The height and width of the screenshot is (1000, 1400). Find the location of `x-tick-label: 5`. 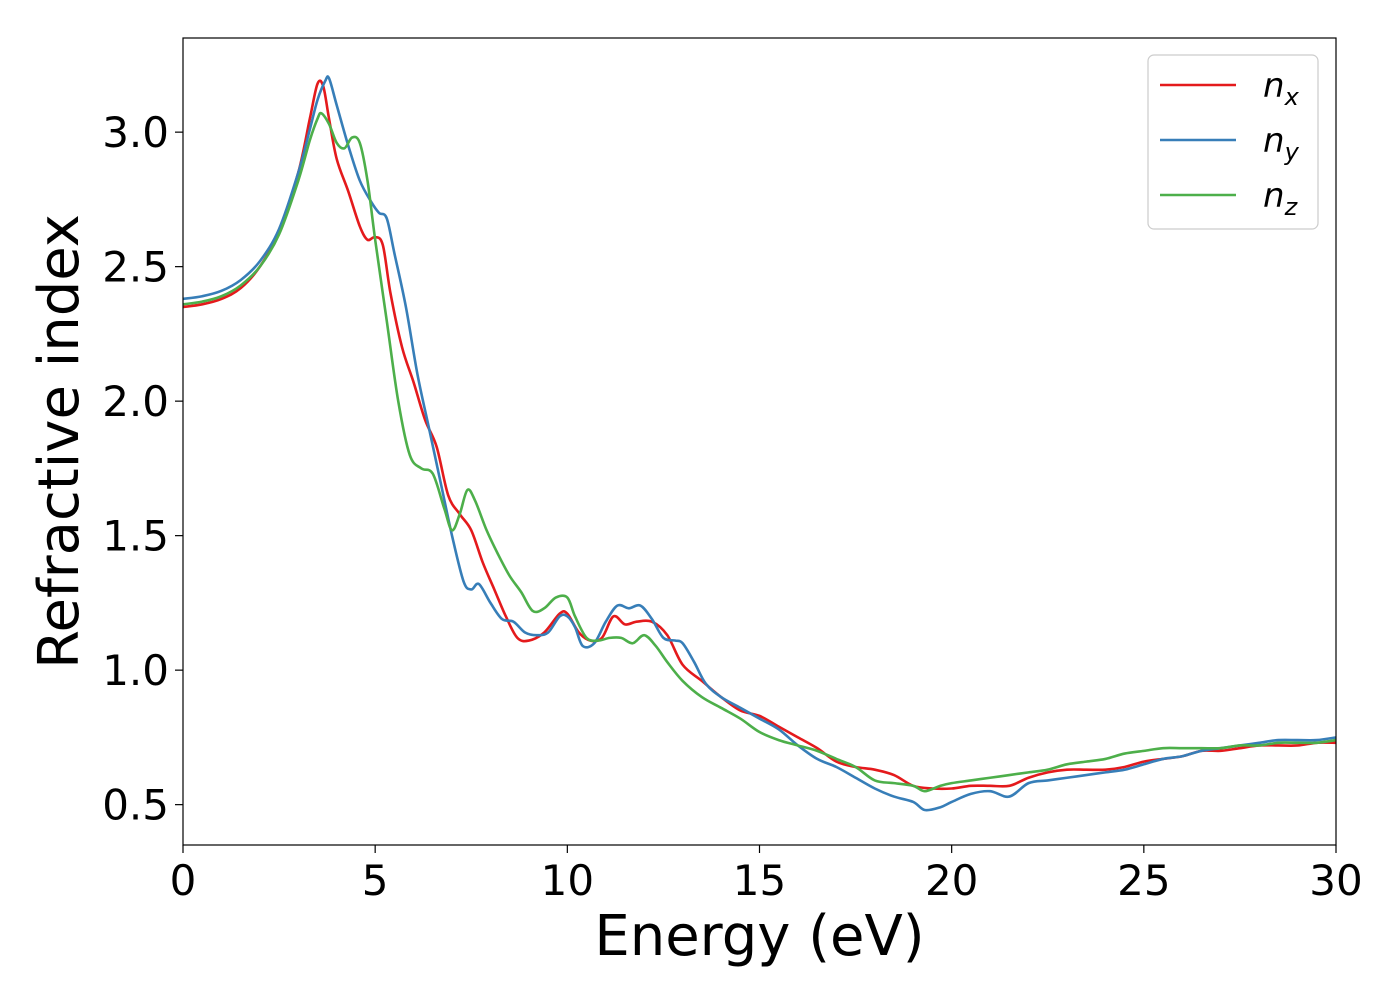

x-tick-label: 5 is located at coordinates (375, 880).